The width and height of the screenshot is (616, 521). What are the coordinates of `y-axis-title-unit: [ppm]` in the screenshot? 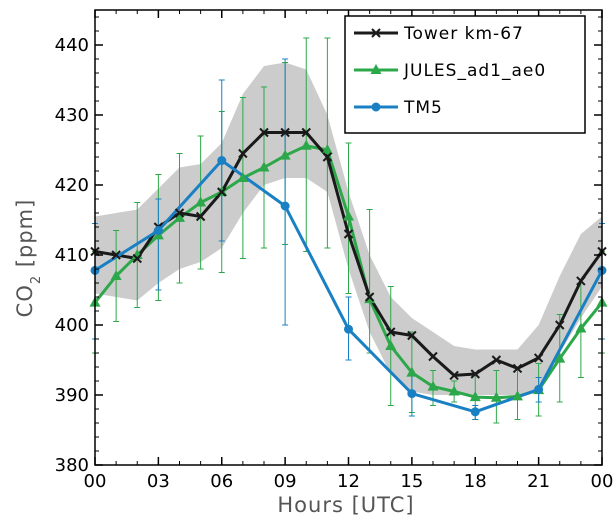 It's located at (25, 237).